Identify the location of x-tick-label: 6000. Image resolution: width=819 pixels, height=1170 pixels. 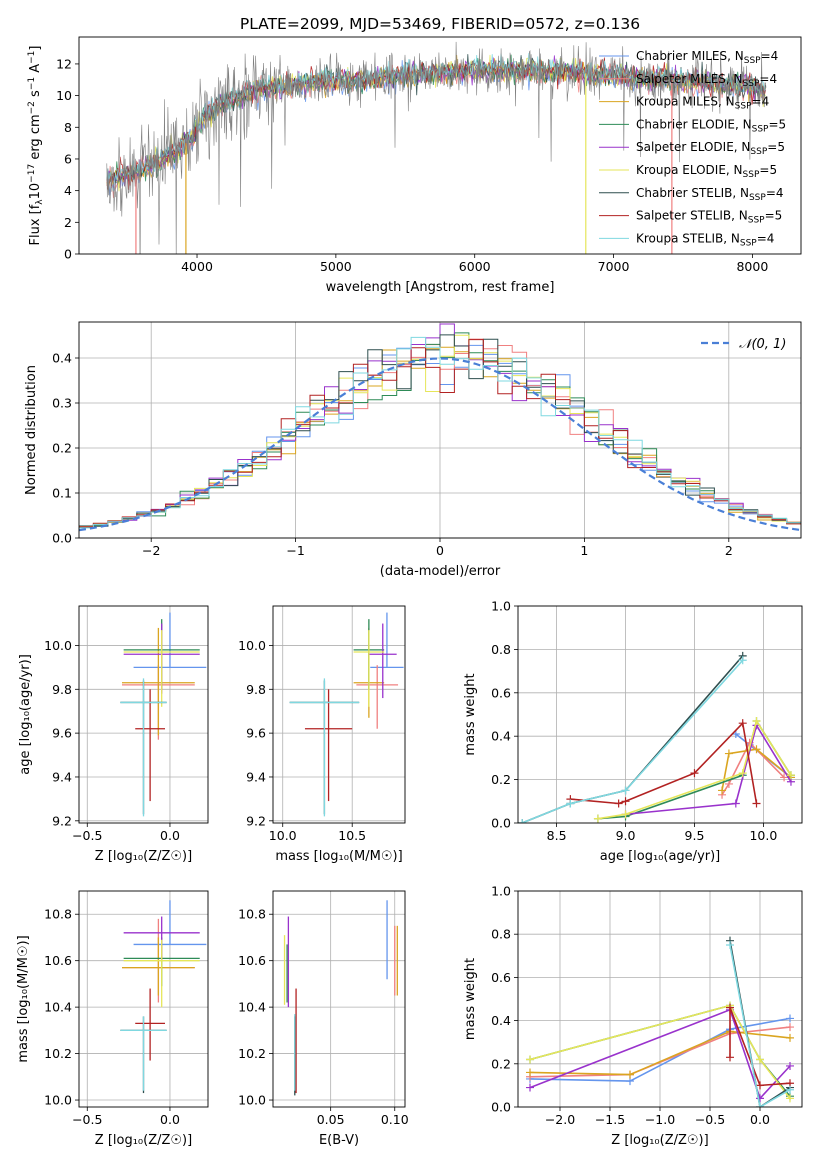
(475, 266).